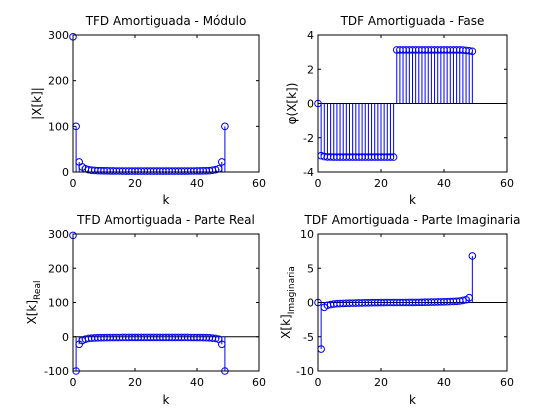 The height and width of the screenshot is (420, 560). What do you see at coordinates (310, 268) in the screenshot?
I see `y-tick-label: 5` at bounding box center [310, 268].